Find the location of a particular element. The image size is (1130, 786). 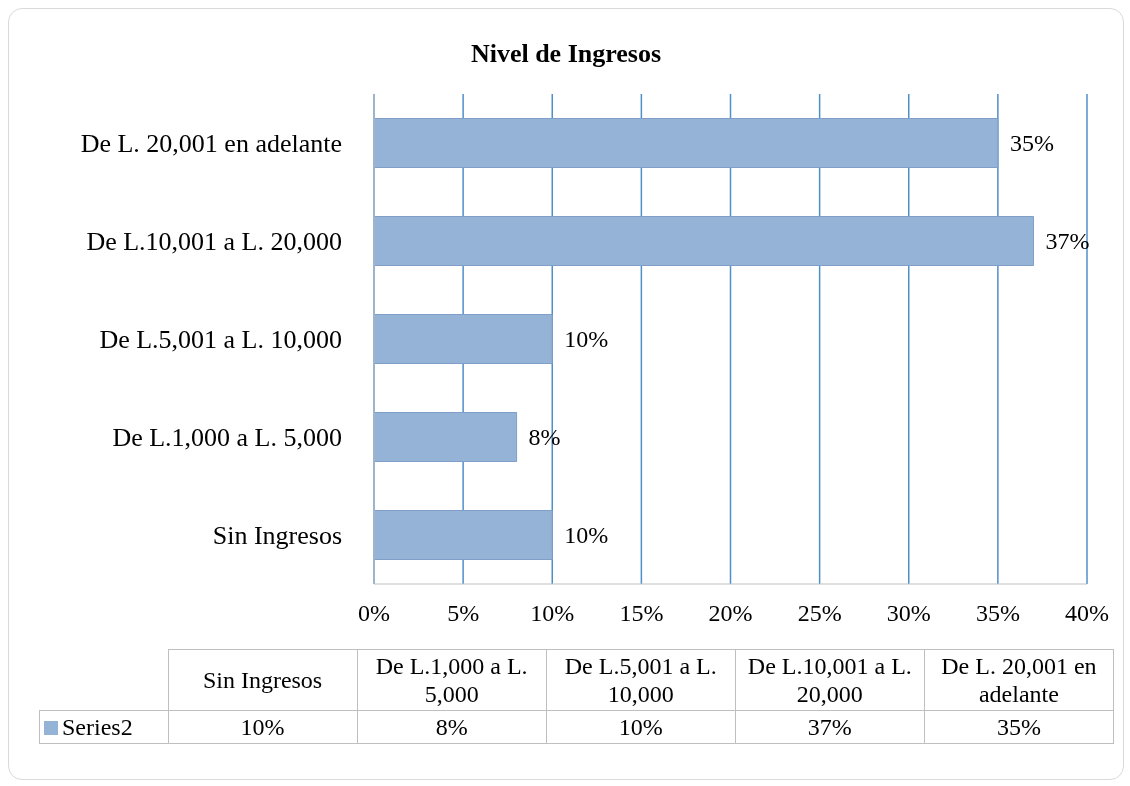

category-label: De L. 20,001 en adelante is located at coordinates (1019, 680).